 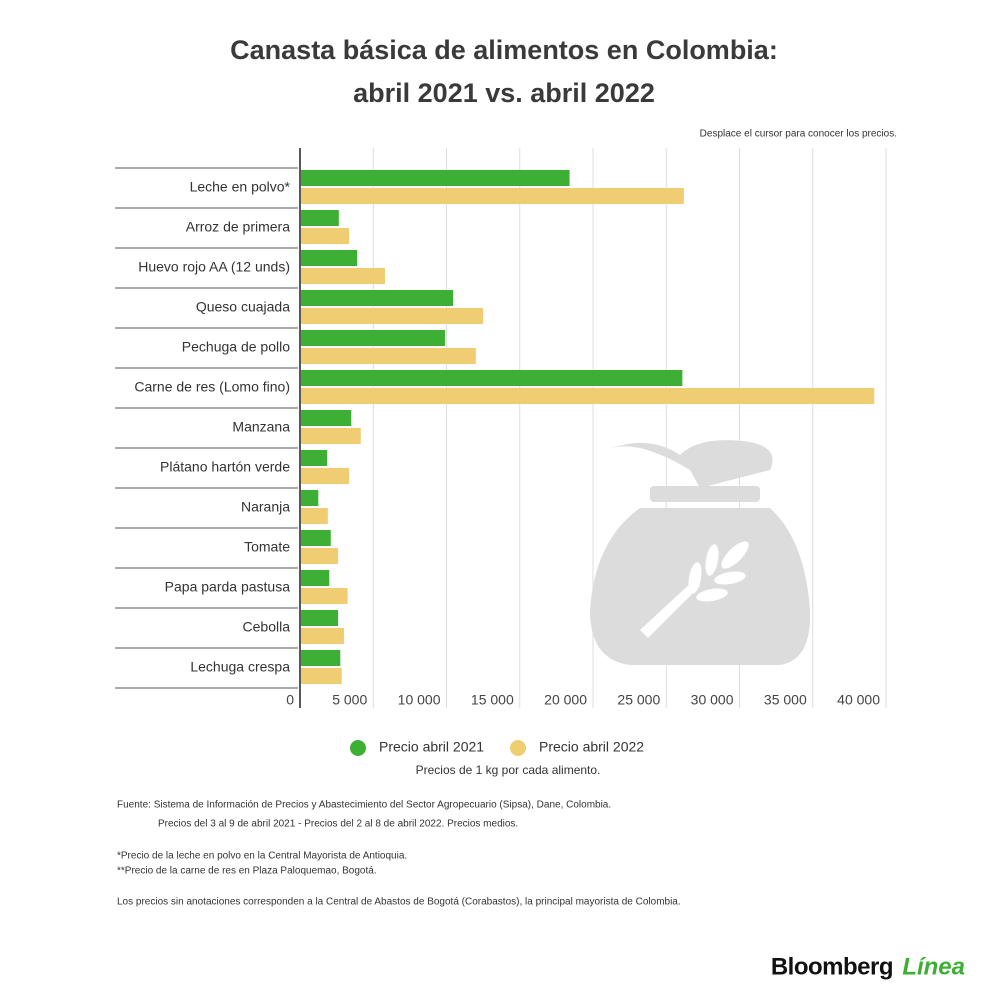 I want to click on y-tick-label: Huevo rojo AA (12 unds), so click(x=214, y=267).